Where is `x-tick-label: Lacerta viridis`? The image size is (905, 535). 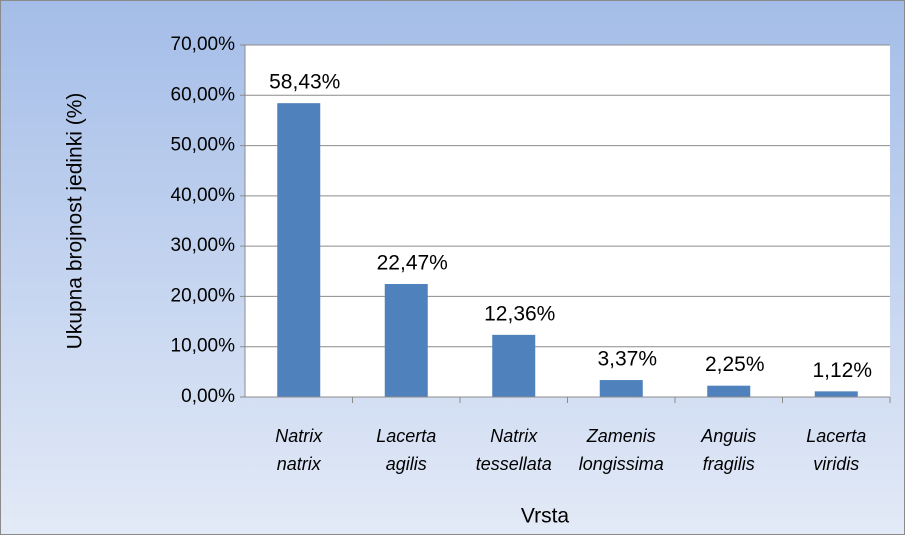 x-tick-label: Lacerta viridis is located at coordinates (836, 450).